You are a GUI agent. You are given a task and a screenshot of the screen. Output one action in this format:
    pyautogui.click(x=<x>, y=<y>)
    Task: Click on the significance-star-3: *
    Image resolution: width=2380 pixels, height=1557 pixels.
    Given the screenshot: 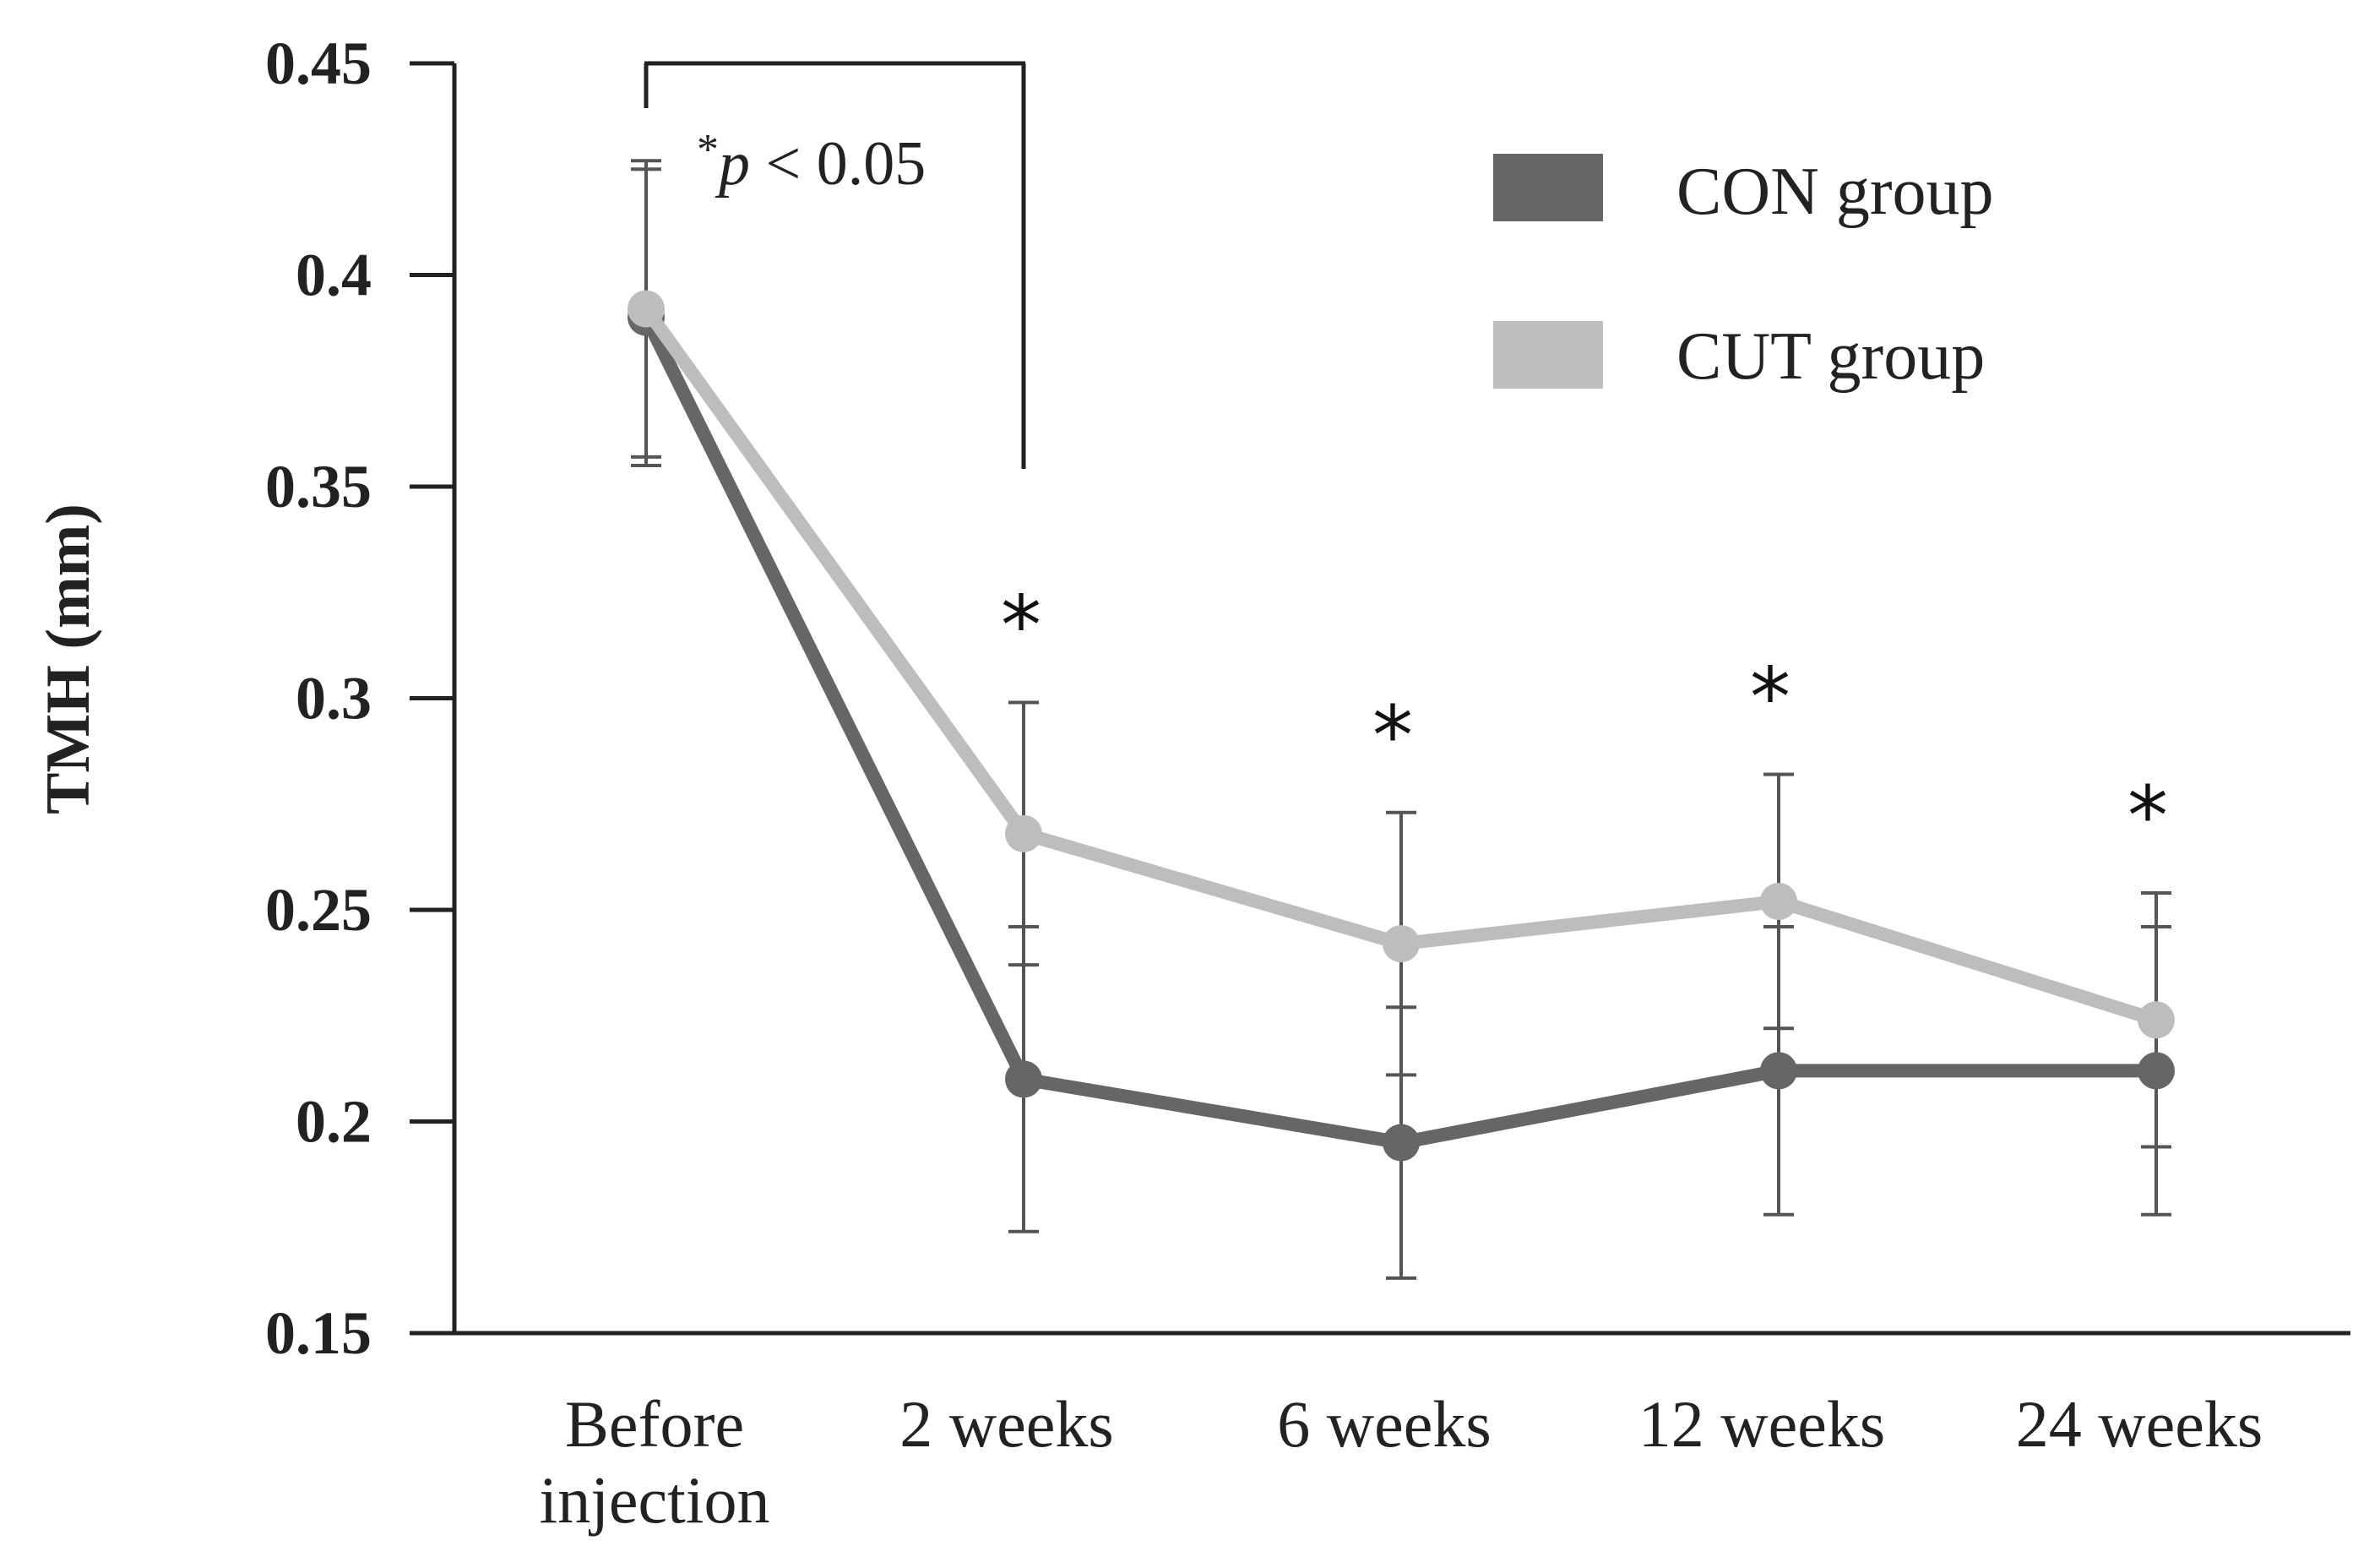 What is the action you would take?
    pyautogui.click(x=2148, y=816)
    